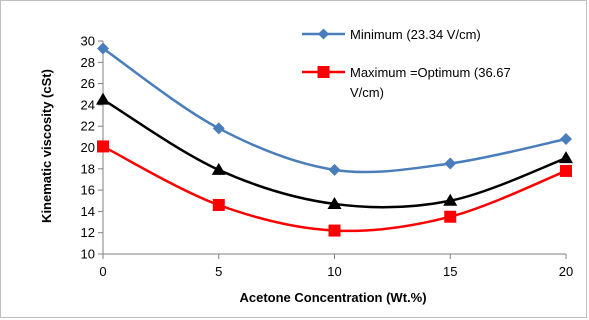 This screenshot has width=589, height=320. Describe the element at coordinates (88, 232) in the screenshot. I see `y-tick-label: 12` at that location.